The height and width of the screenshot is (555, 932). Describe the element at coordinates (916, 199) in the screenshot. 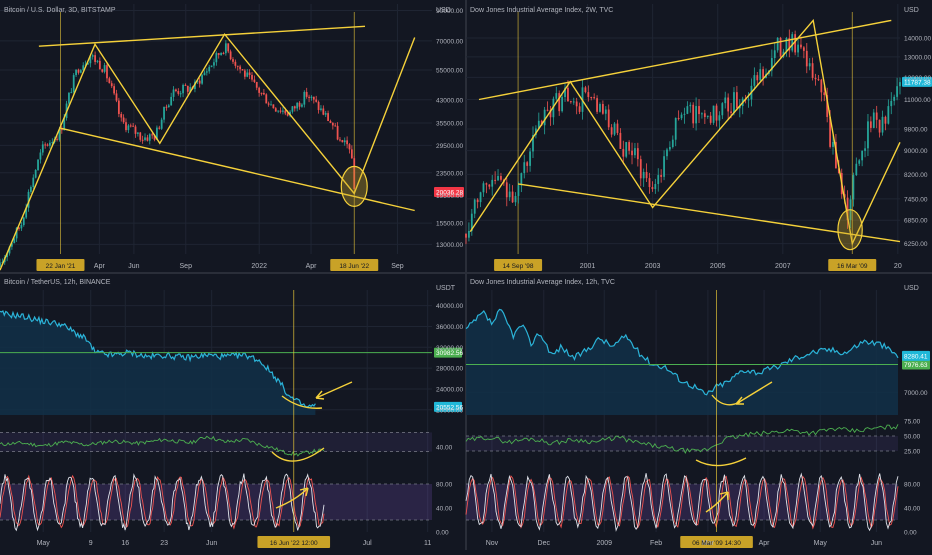

I see `y-tick-label: 7450.00` at that location.